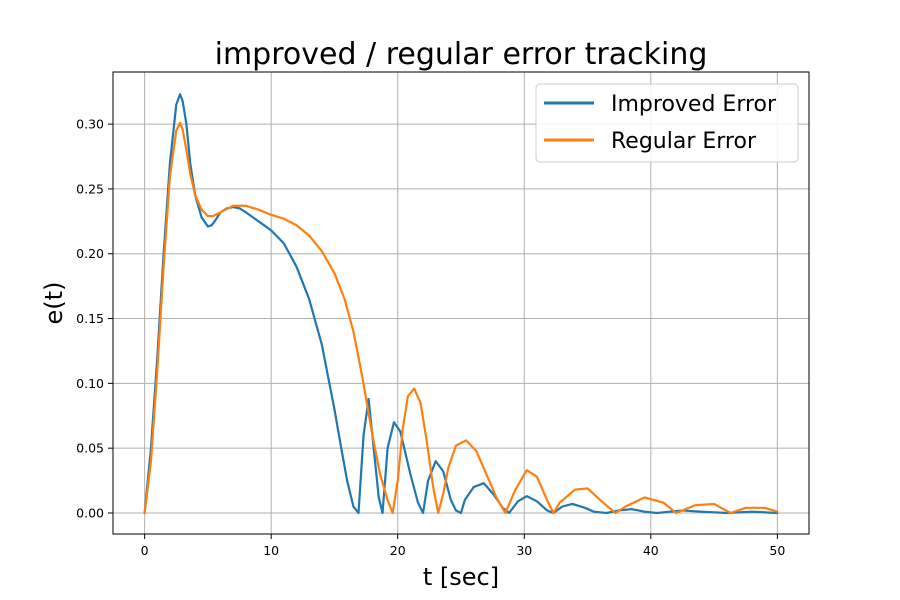 This screenshot has width=900, height=600. What do you see at coordinates (145, 550) in the screenshot?
I see `x-tick-label: 0` at bounding box center [145, 550].